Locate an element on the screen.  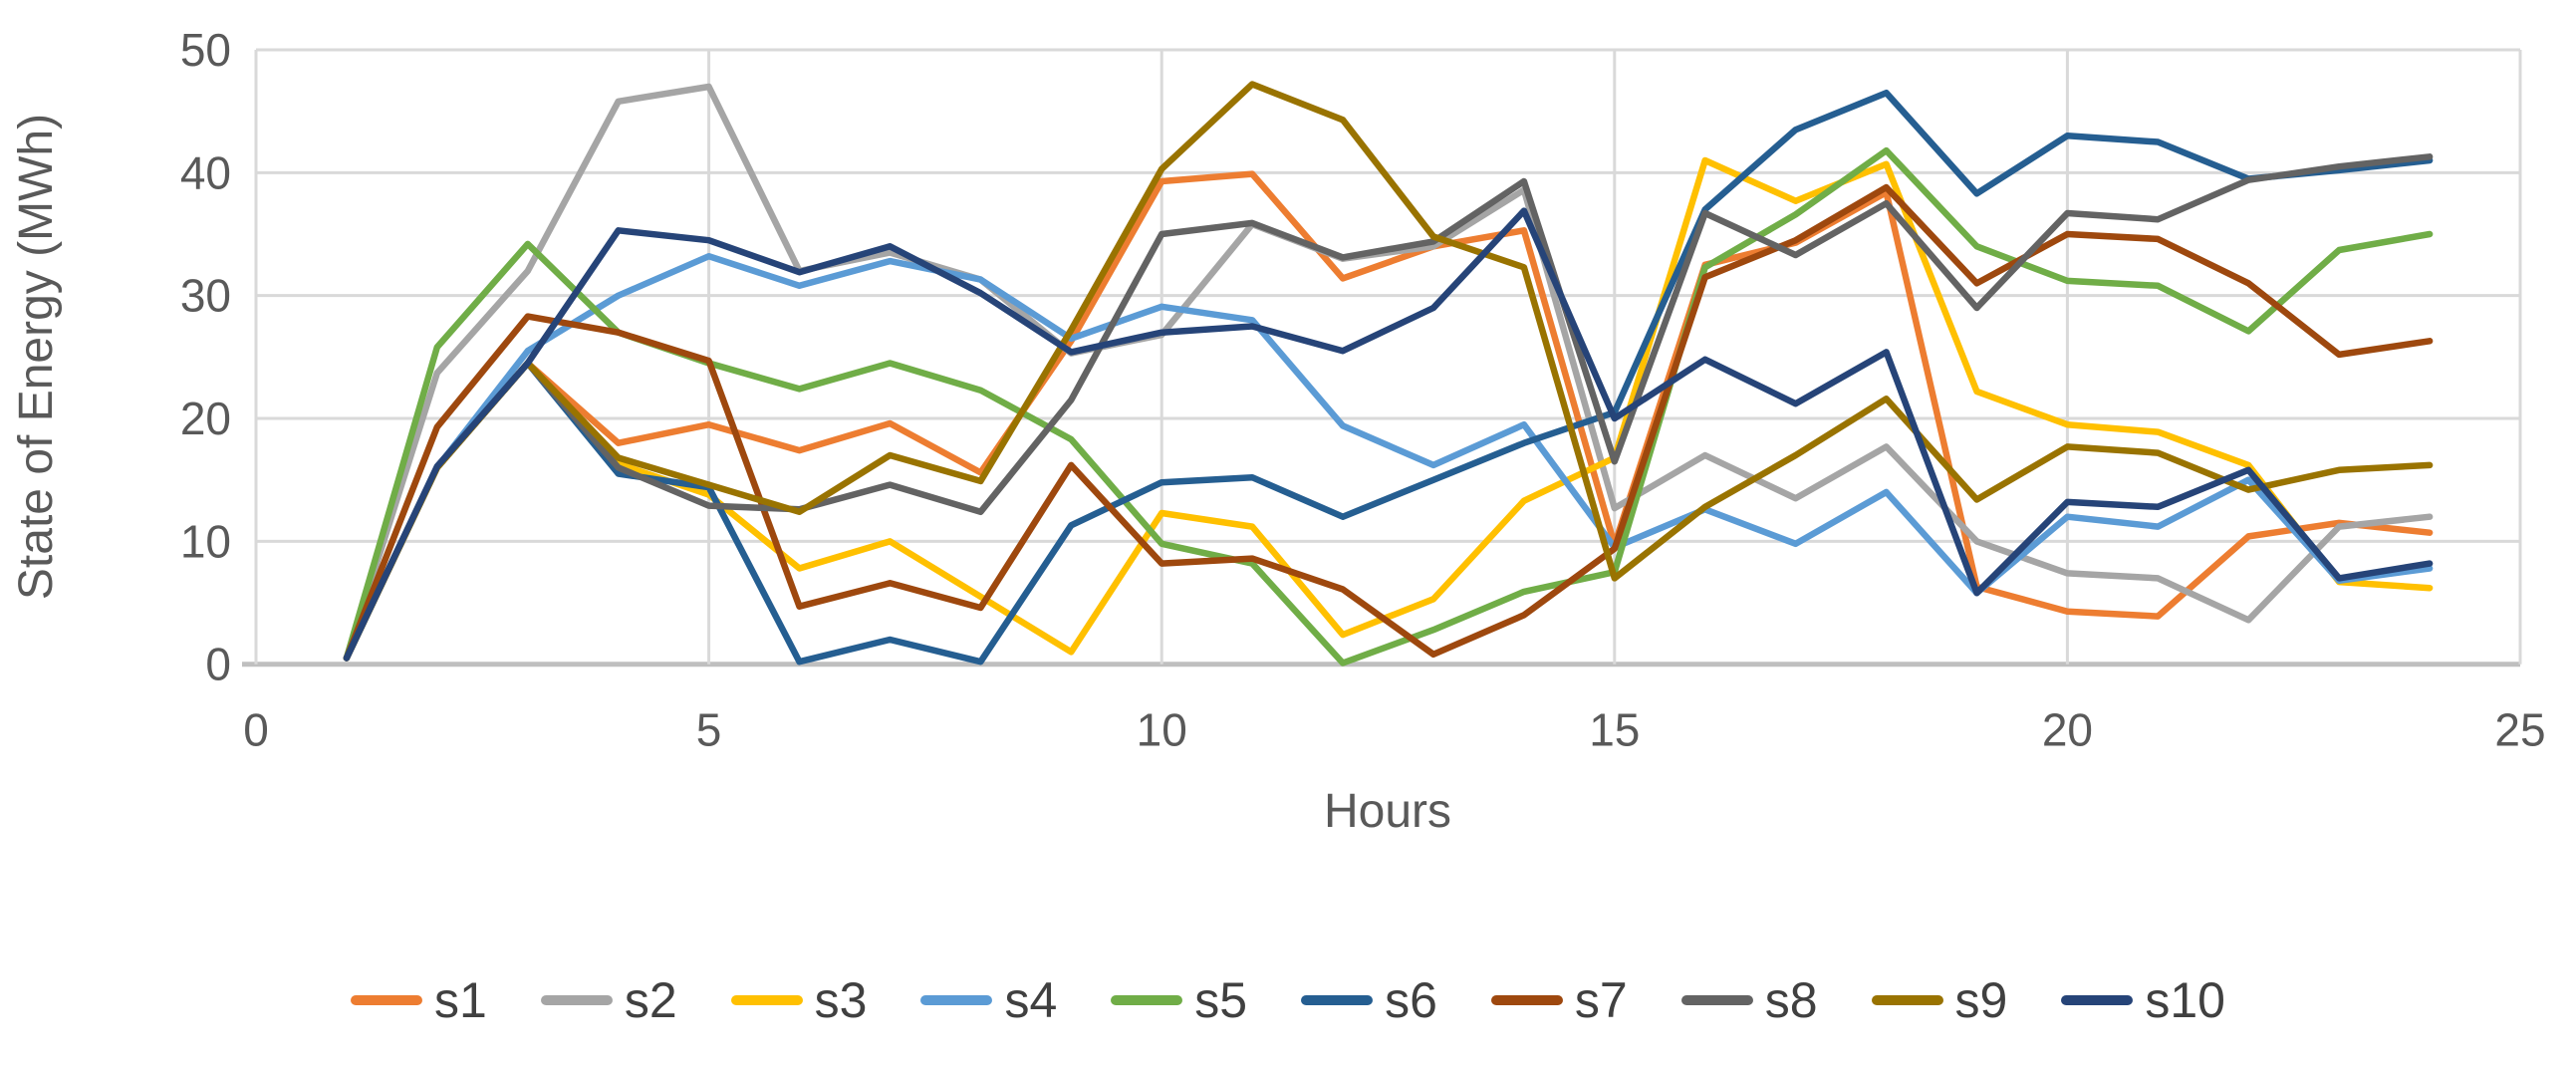
x-axis-tick-labels: 0 5 10 15 20 25 is located at coordinates (1394, 730).